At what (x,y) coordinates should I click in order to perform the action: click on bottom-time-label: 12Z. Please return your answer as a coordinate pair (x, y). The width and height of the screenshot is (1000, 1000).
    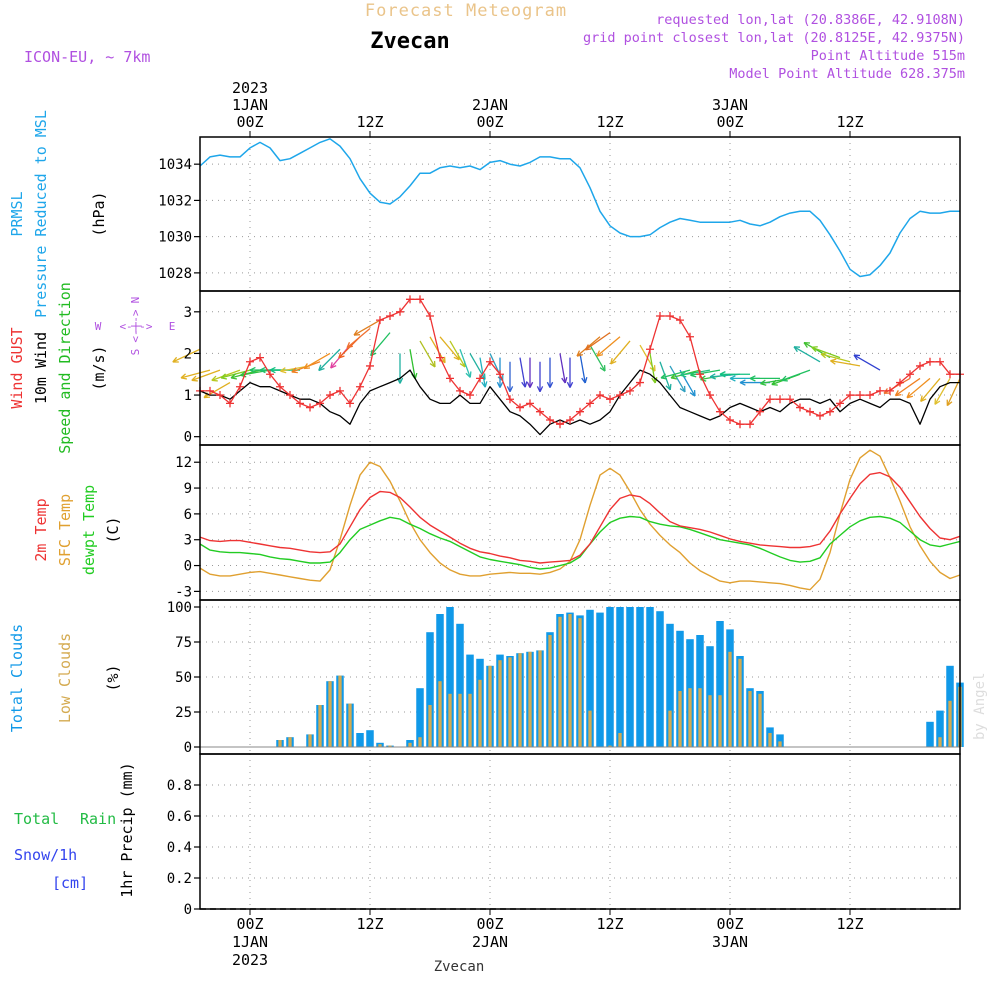
    Looking at the image, I should click on (609, 924).